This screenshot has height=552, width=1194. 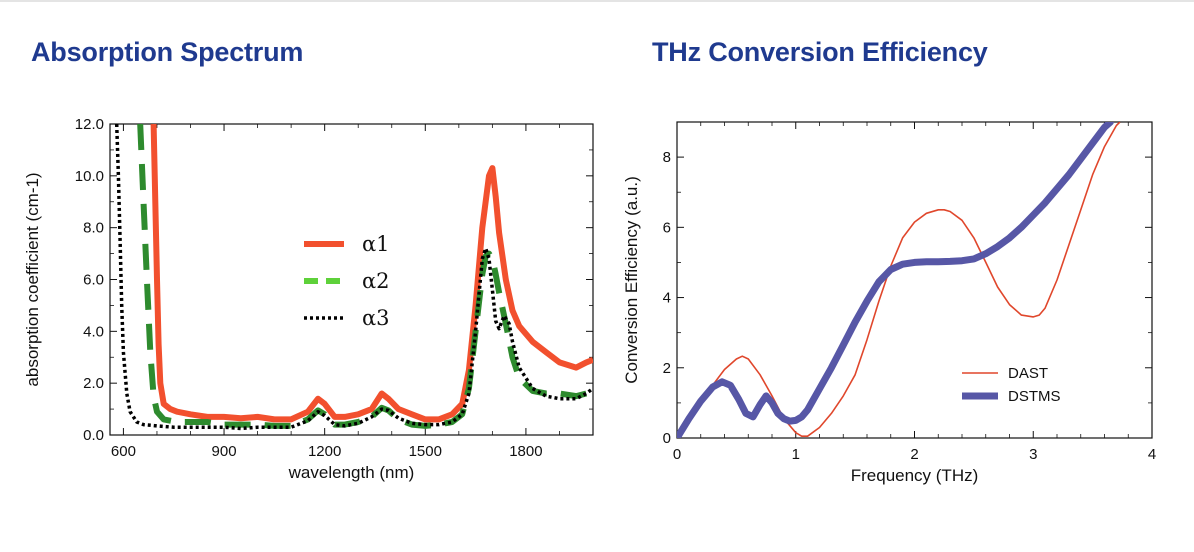 What do you see at coordinates (820, 52) in the screenshot?
I see `thz-efficiency-title: THz Conversion Efficiency` at bounding box center [820, 52].